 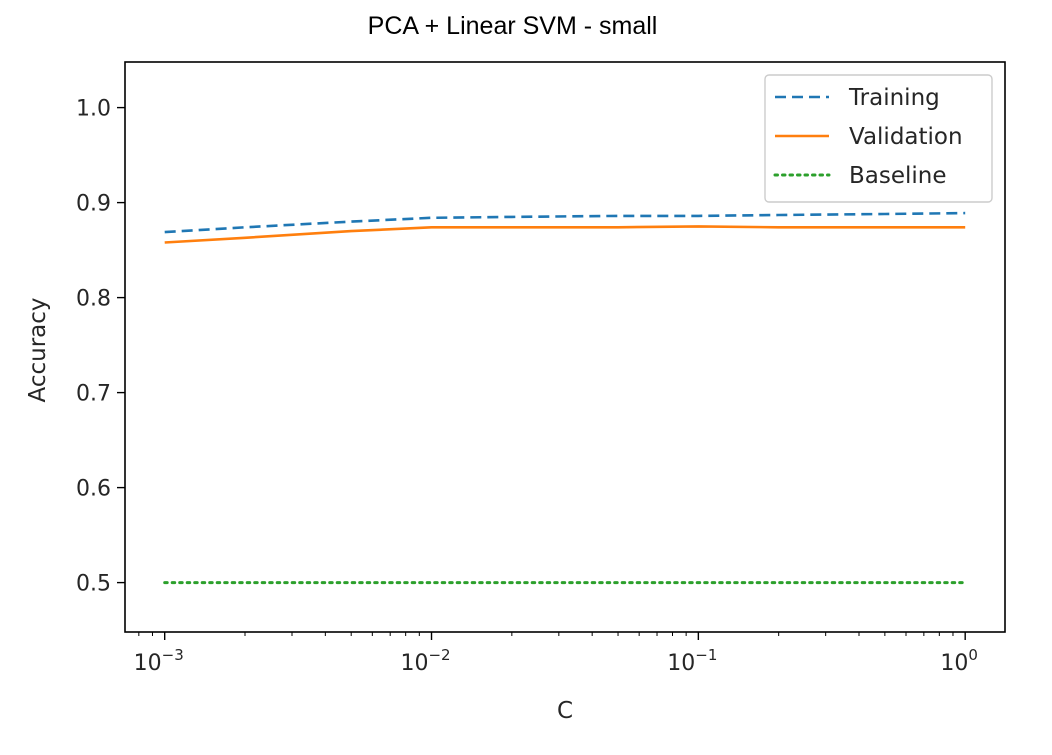 What do you see at coordinates (93, 394) in the screenshot?
I see `y-tick-label: 0.7` at bounding box center [93, 394].